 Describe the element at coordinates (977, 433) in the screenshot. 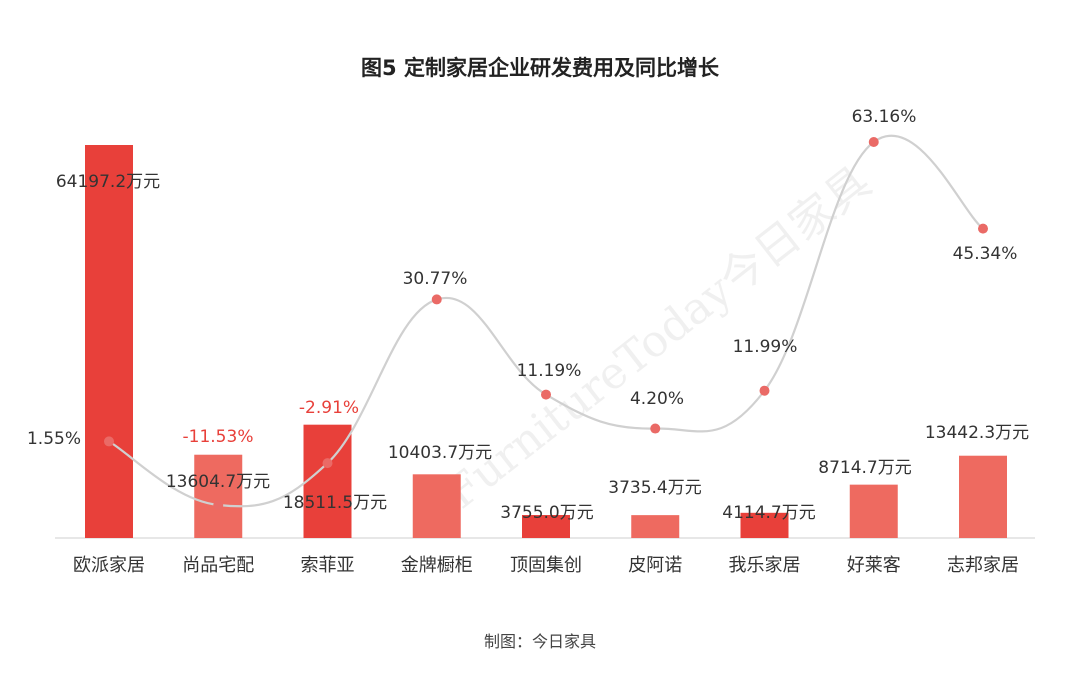

I see `bar-value-label-9: 13442.3万元` at that location.